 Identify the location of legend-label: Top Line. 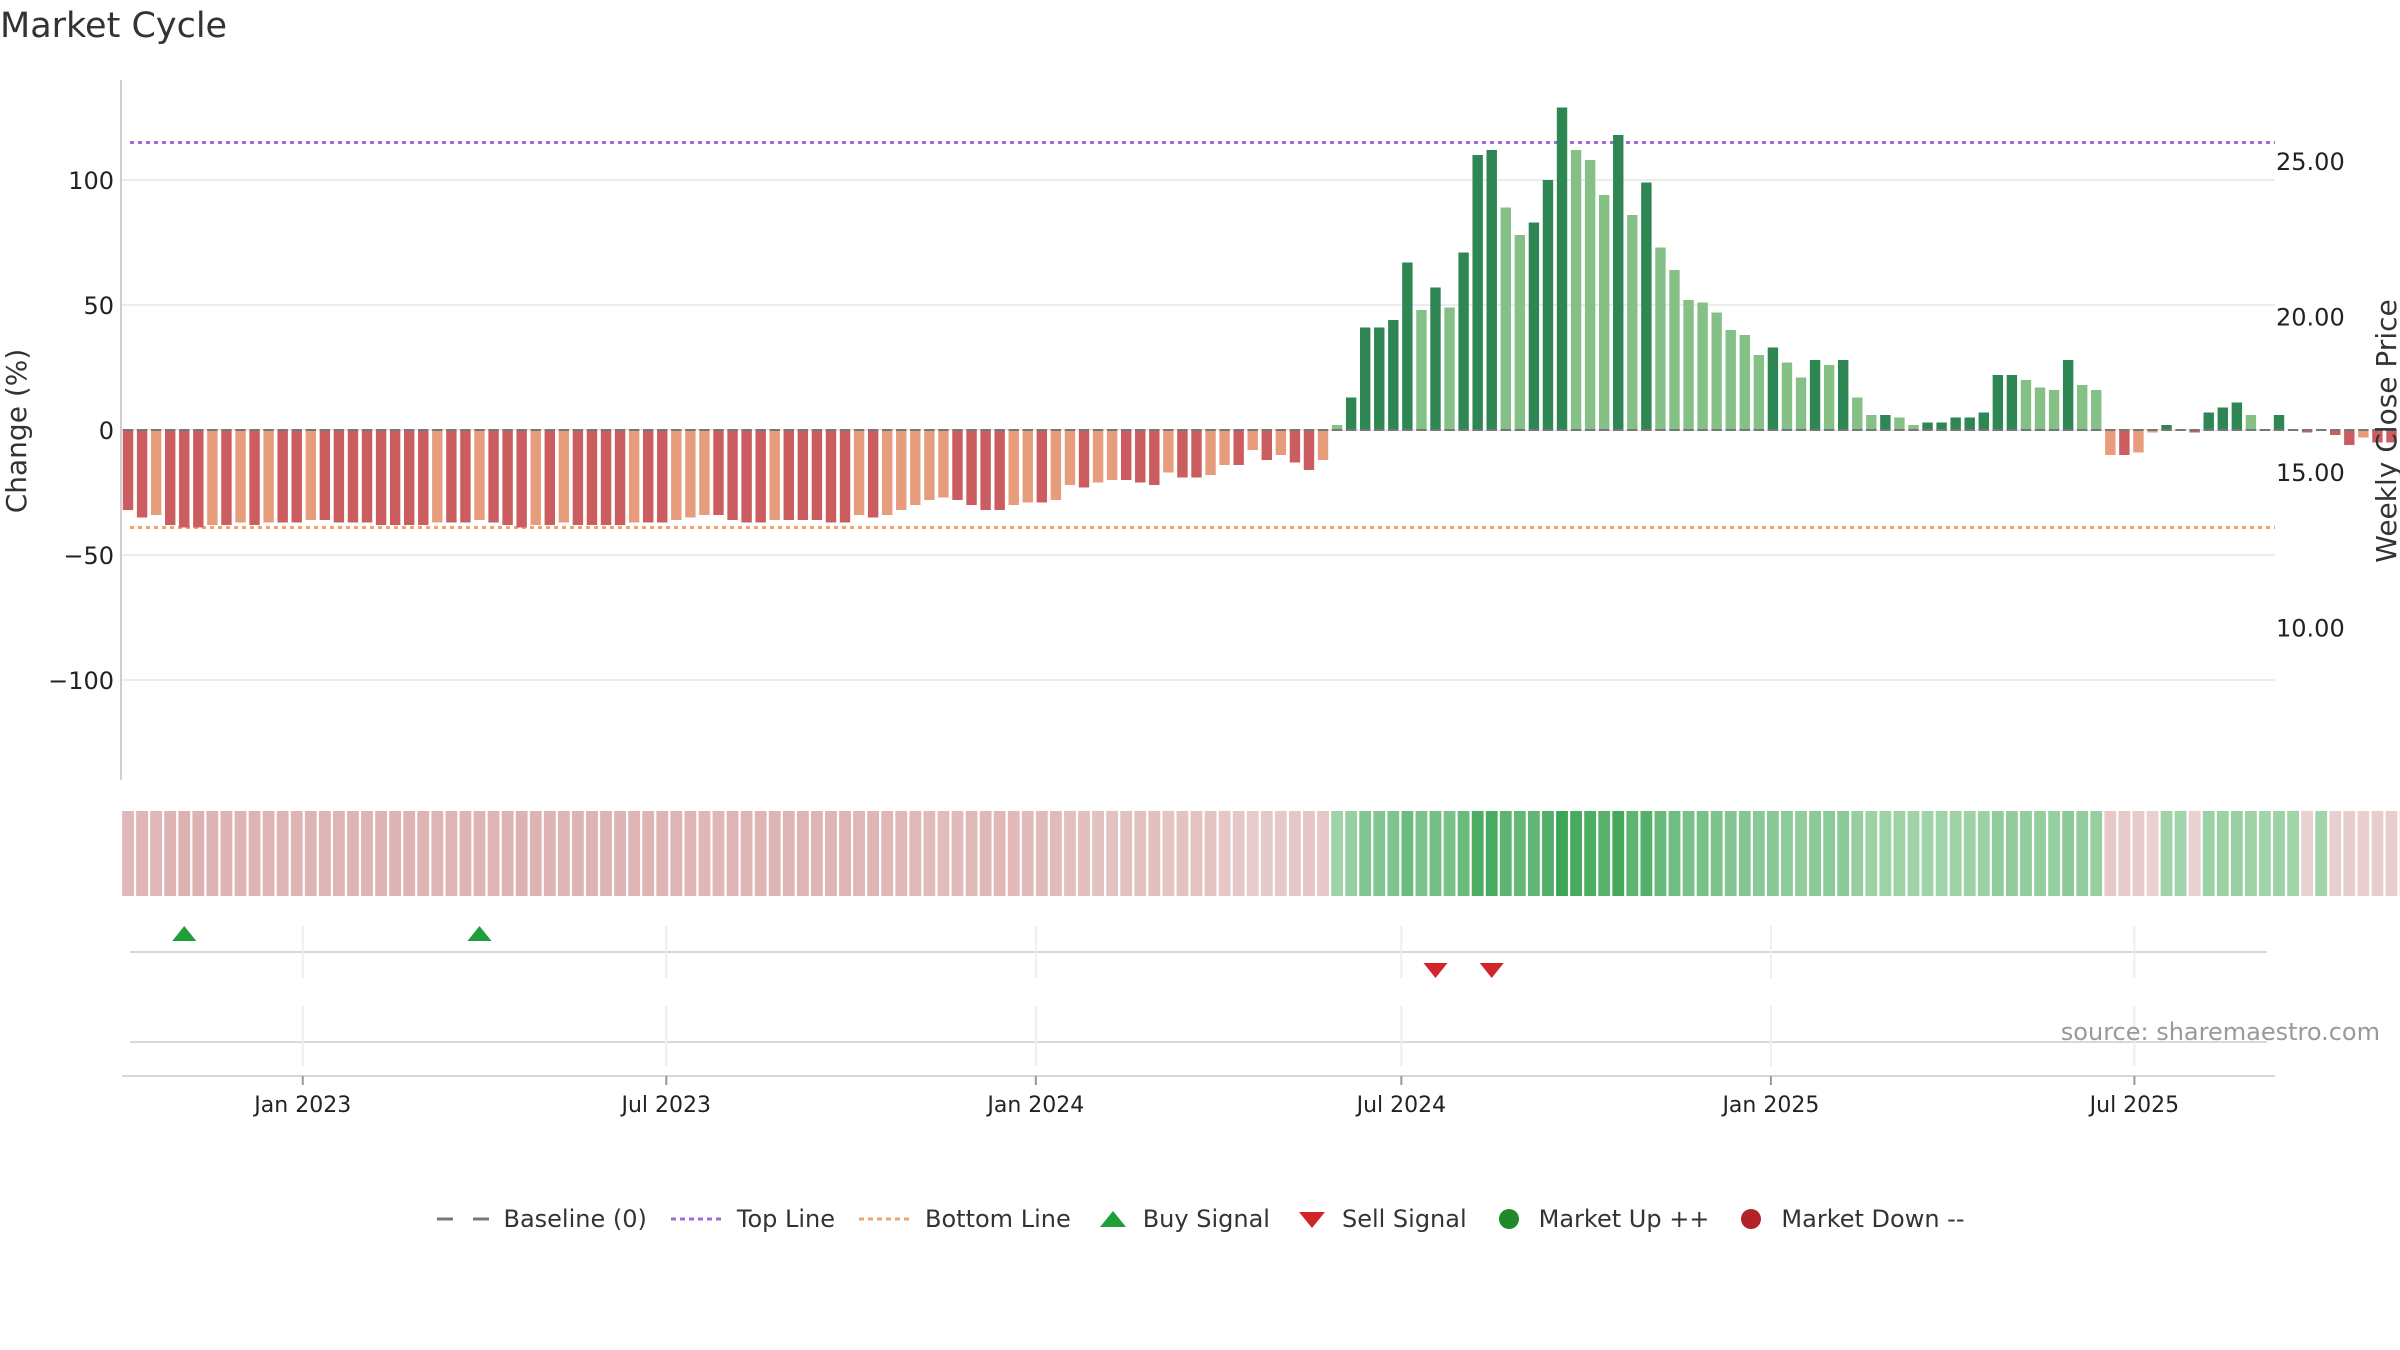
(786, 1219).